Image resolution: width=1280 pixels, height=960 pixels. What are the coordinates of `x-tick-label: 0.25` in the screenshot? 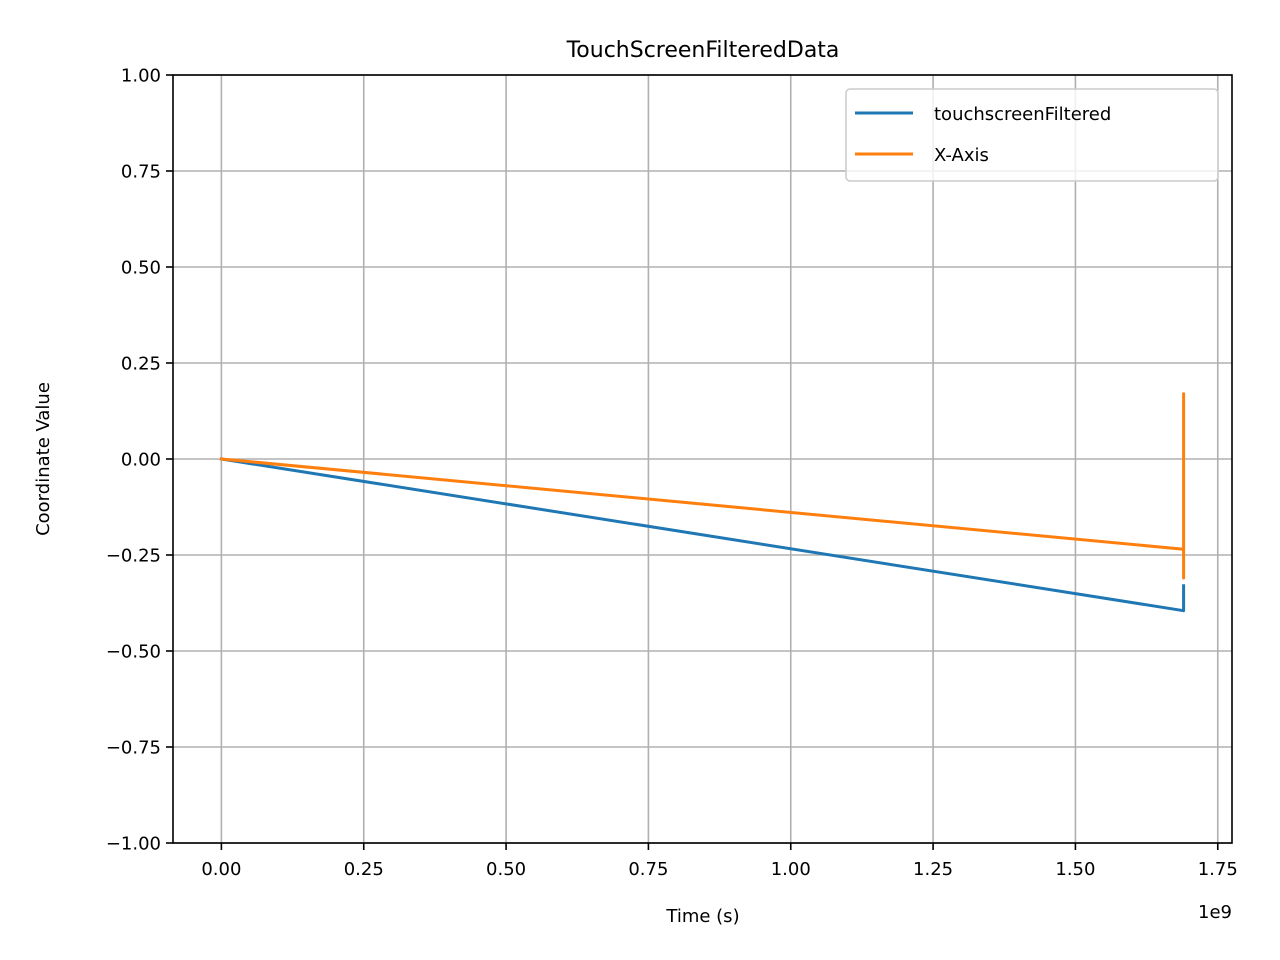 It's located at (364, 869).